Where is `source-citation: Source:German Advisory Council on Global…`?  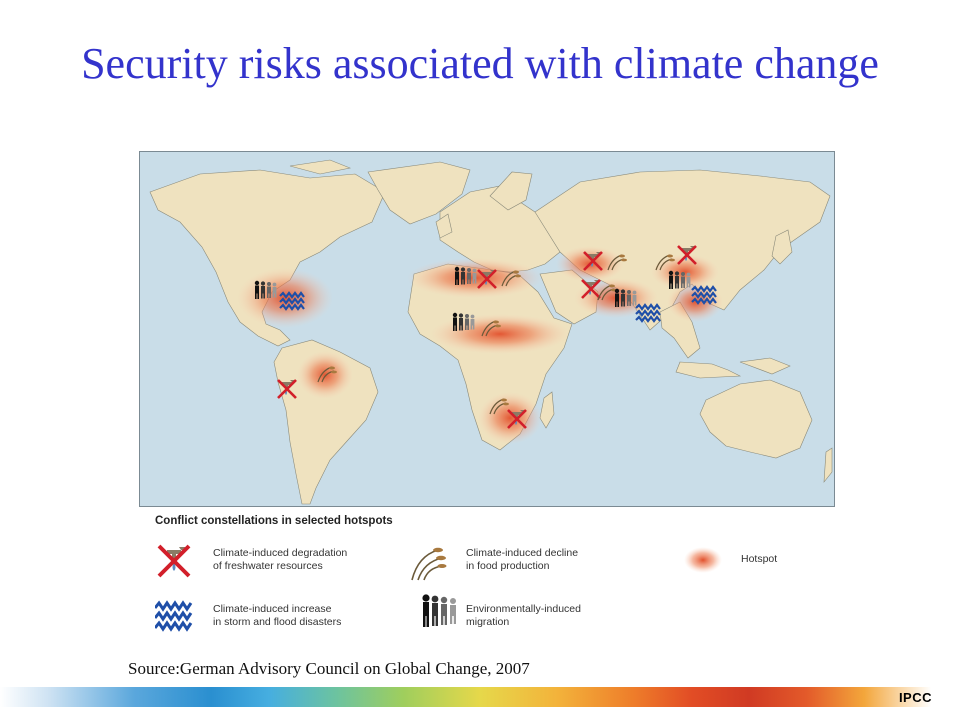
source-citation: Source:German Advisory Council on Global… is located at coordinates (329, 668).